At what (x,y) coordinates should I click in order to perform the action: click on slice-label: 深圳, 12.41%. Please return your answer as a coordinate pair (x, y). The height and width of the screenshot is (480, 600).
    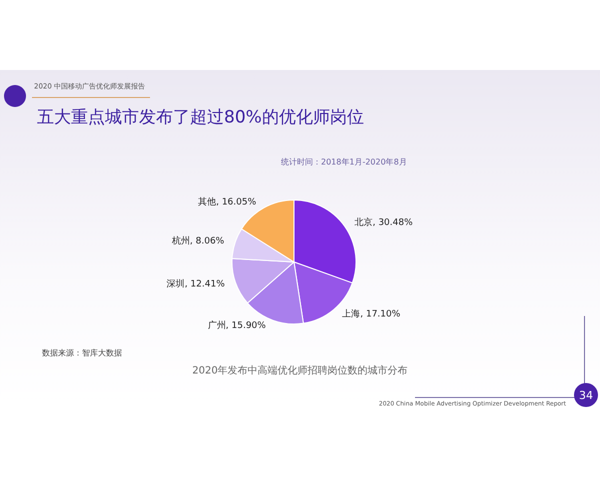
    Looking at the image, I should click on (196, 284).